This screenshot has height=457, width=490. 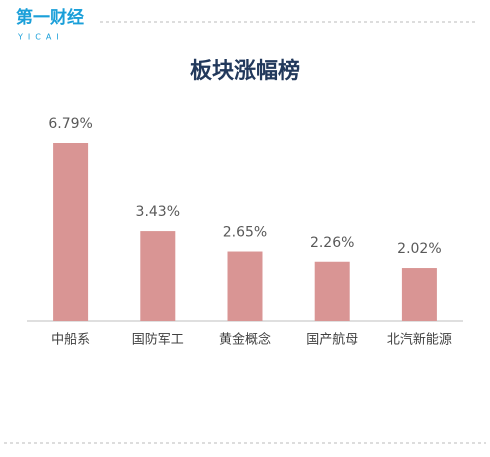 I want to click on x-tick-label: 北汽新能源, so click(x=419, y=340).